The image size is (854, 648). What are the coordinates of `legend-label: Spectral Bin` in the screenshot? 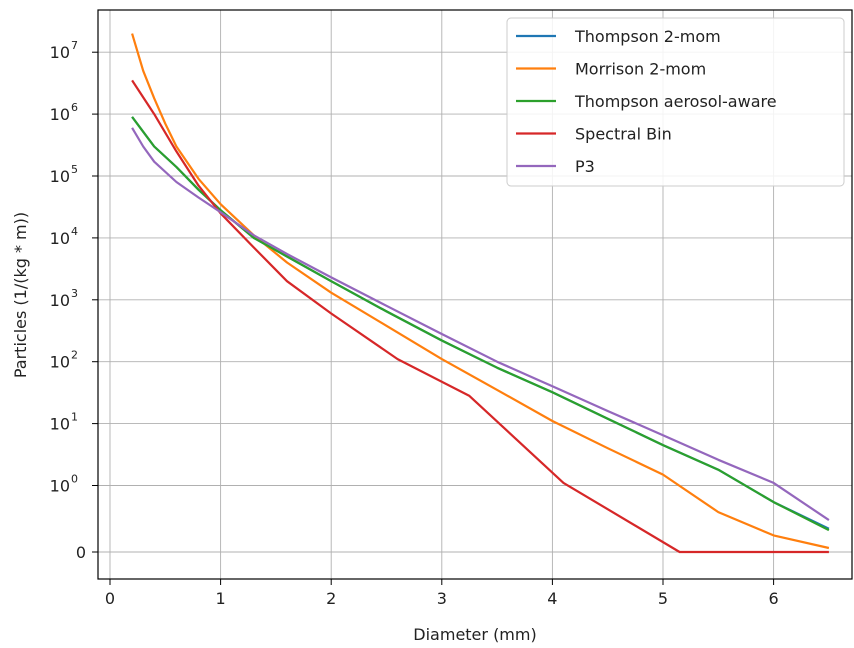 It's located at (623, 134).